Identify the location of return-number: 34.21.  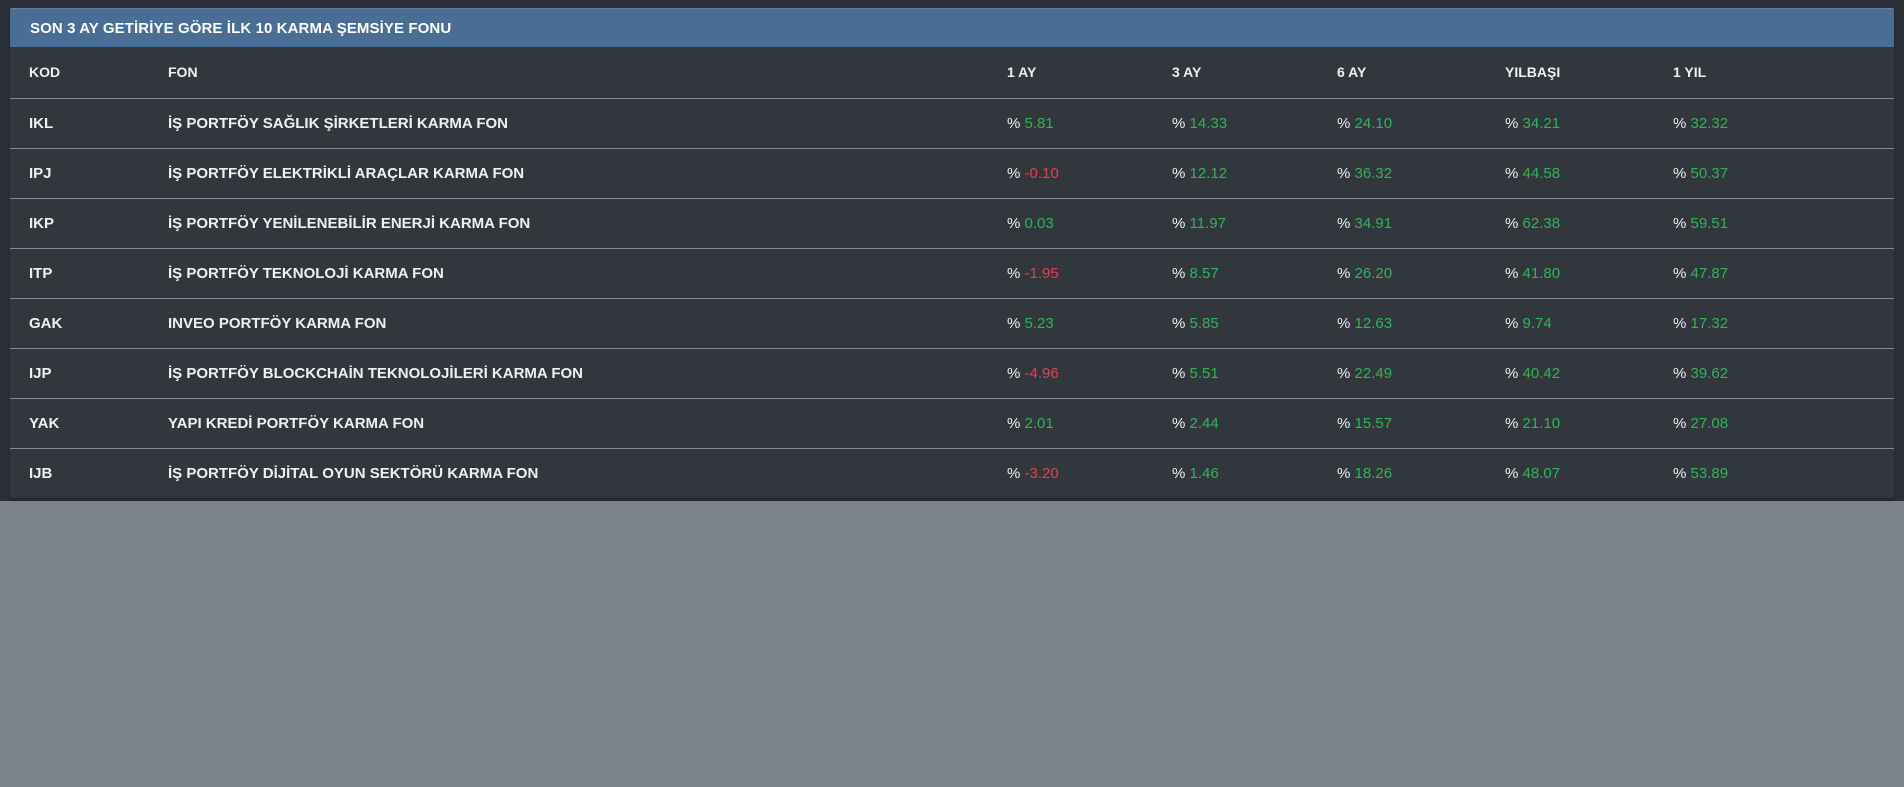
(1541, 123).